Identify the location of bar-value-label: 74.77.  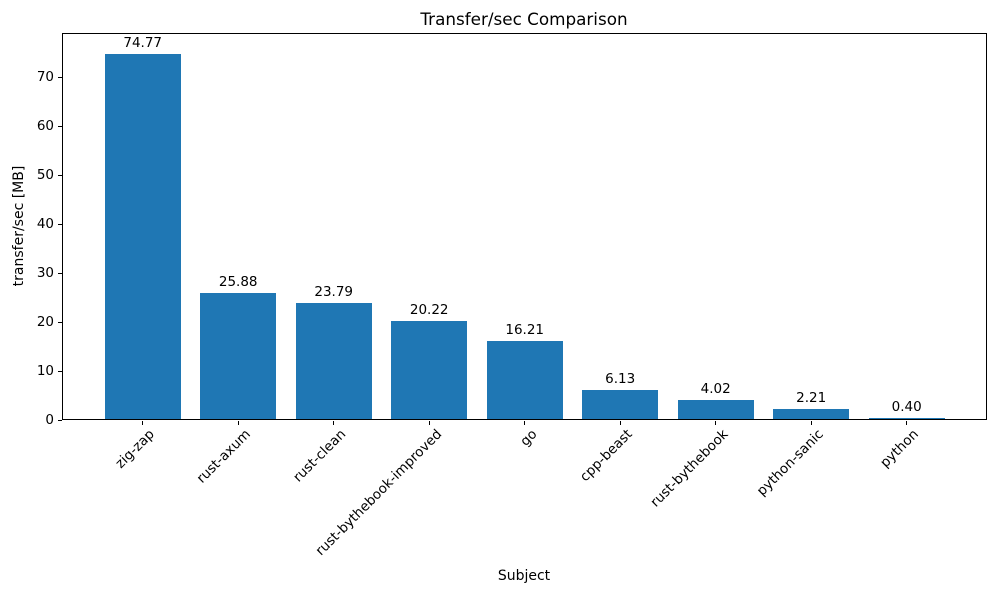
(143, 42).